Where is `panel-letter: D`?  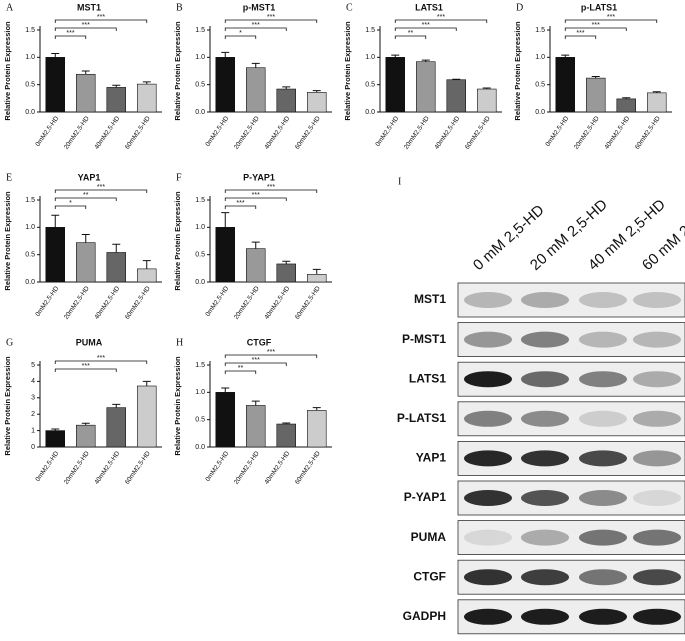 panel-letter: D is located at coordinates (519, 7).